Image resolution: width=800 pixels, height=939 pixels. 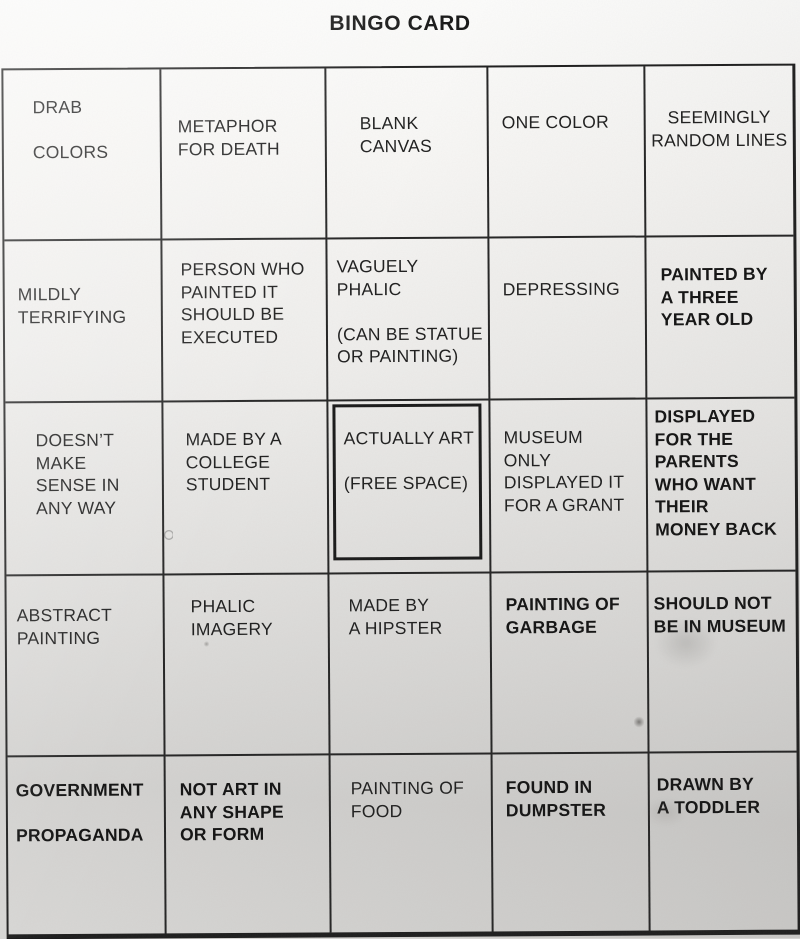 I want to click on bingo-cell-r4c1: NOT ART IN ANY SHAPE OR FORM, so click(x=248, y=844).